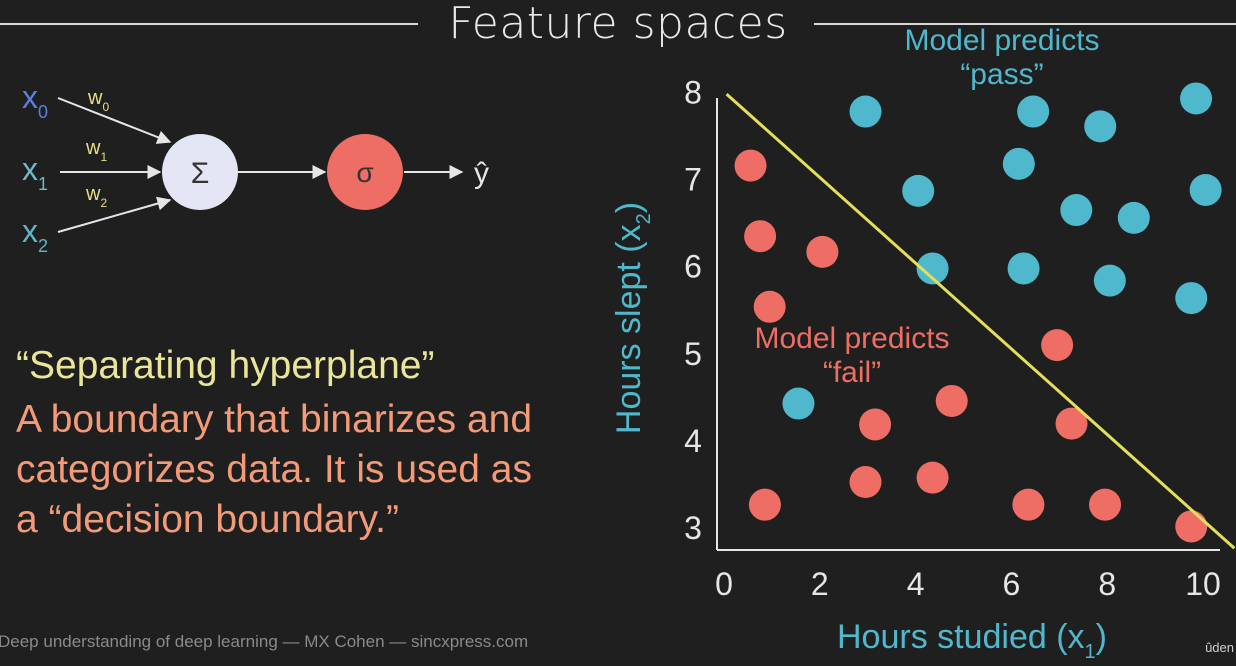  What do you see at coordinates (916, 584) in the screenshot?
I see `x-tick-label: 4` at bounding box center [916, 584].